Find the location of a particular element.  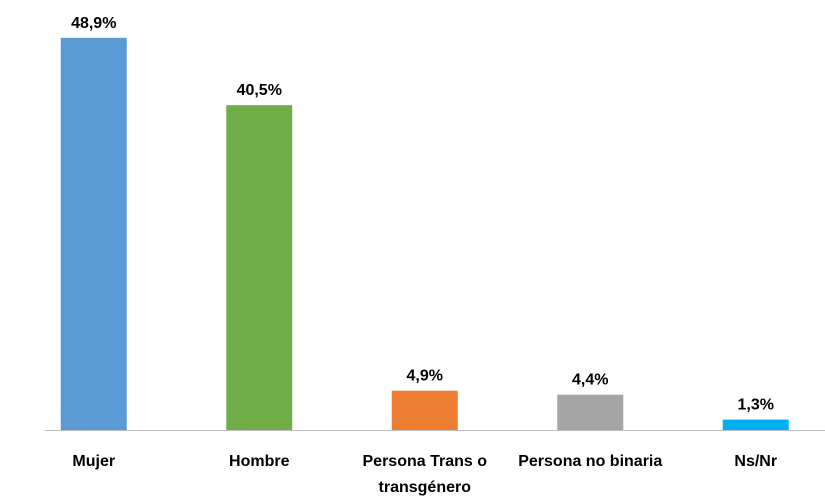

x-tick-label: Persona no binaria is located at coordinates (590, 461).